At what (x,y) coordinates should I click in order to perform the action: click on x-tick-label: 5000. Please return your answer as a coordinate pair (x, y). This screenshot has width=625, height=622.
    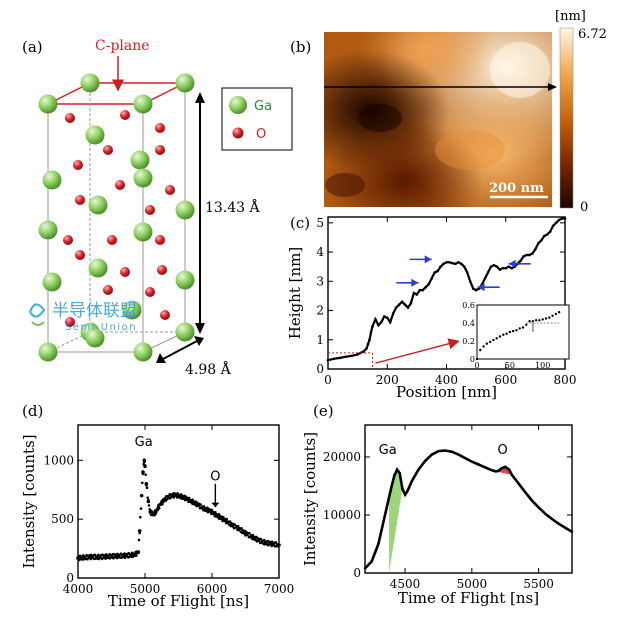
    Looking at the image, I should click on (145, 589).